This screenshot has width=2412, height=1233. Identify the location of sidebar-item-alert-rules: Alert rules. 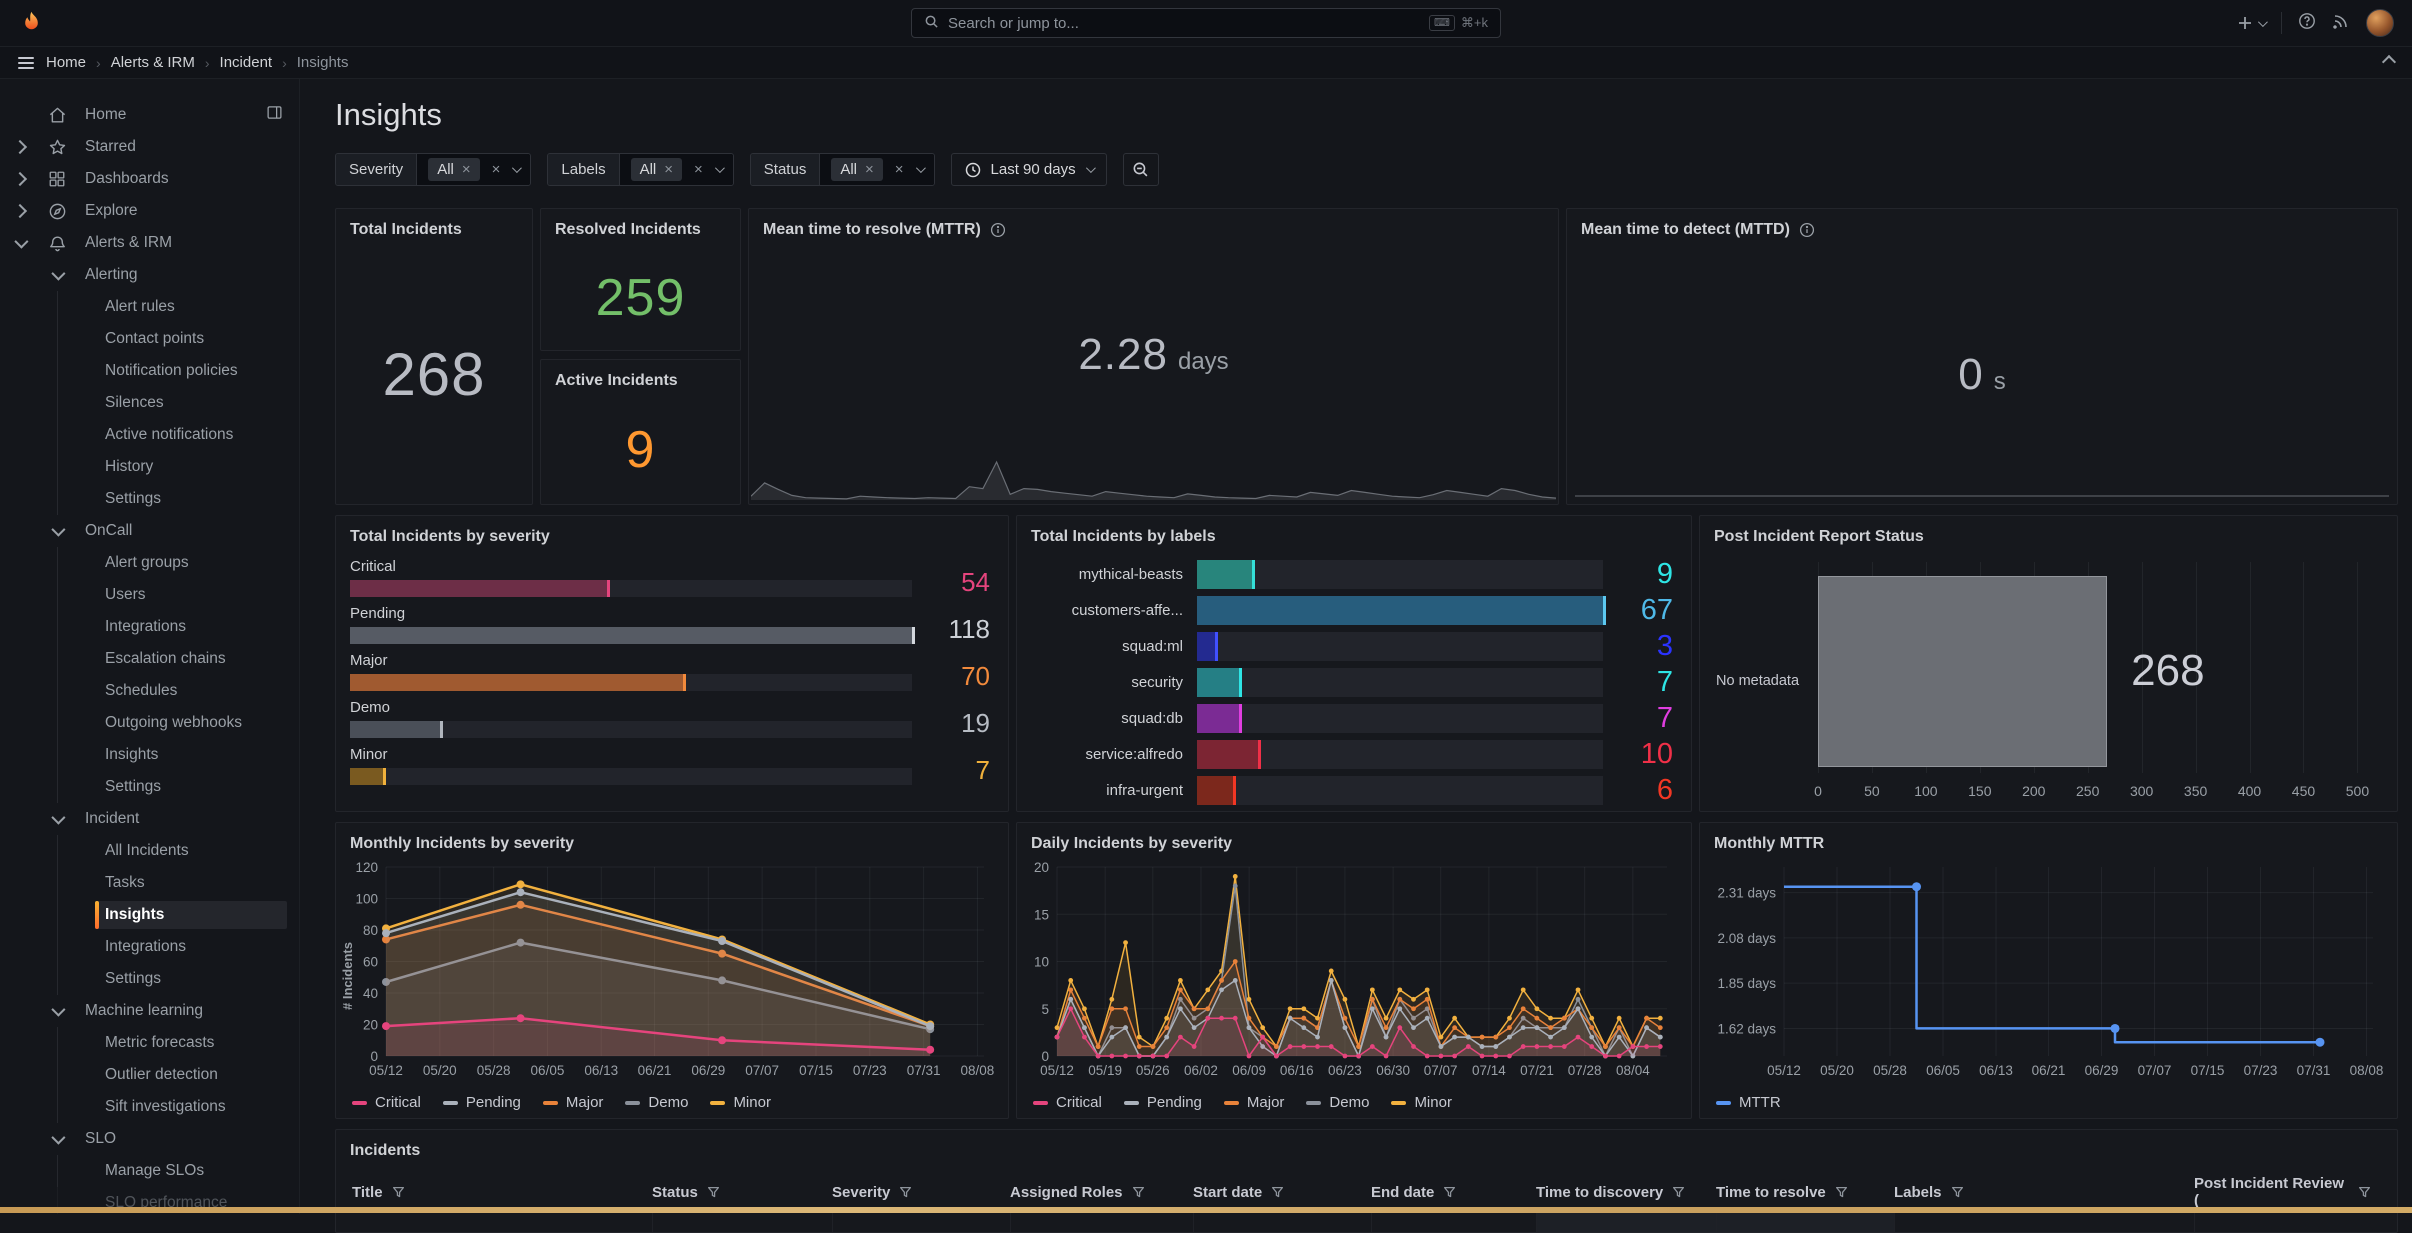
(149, 307).